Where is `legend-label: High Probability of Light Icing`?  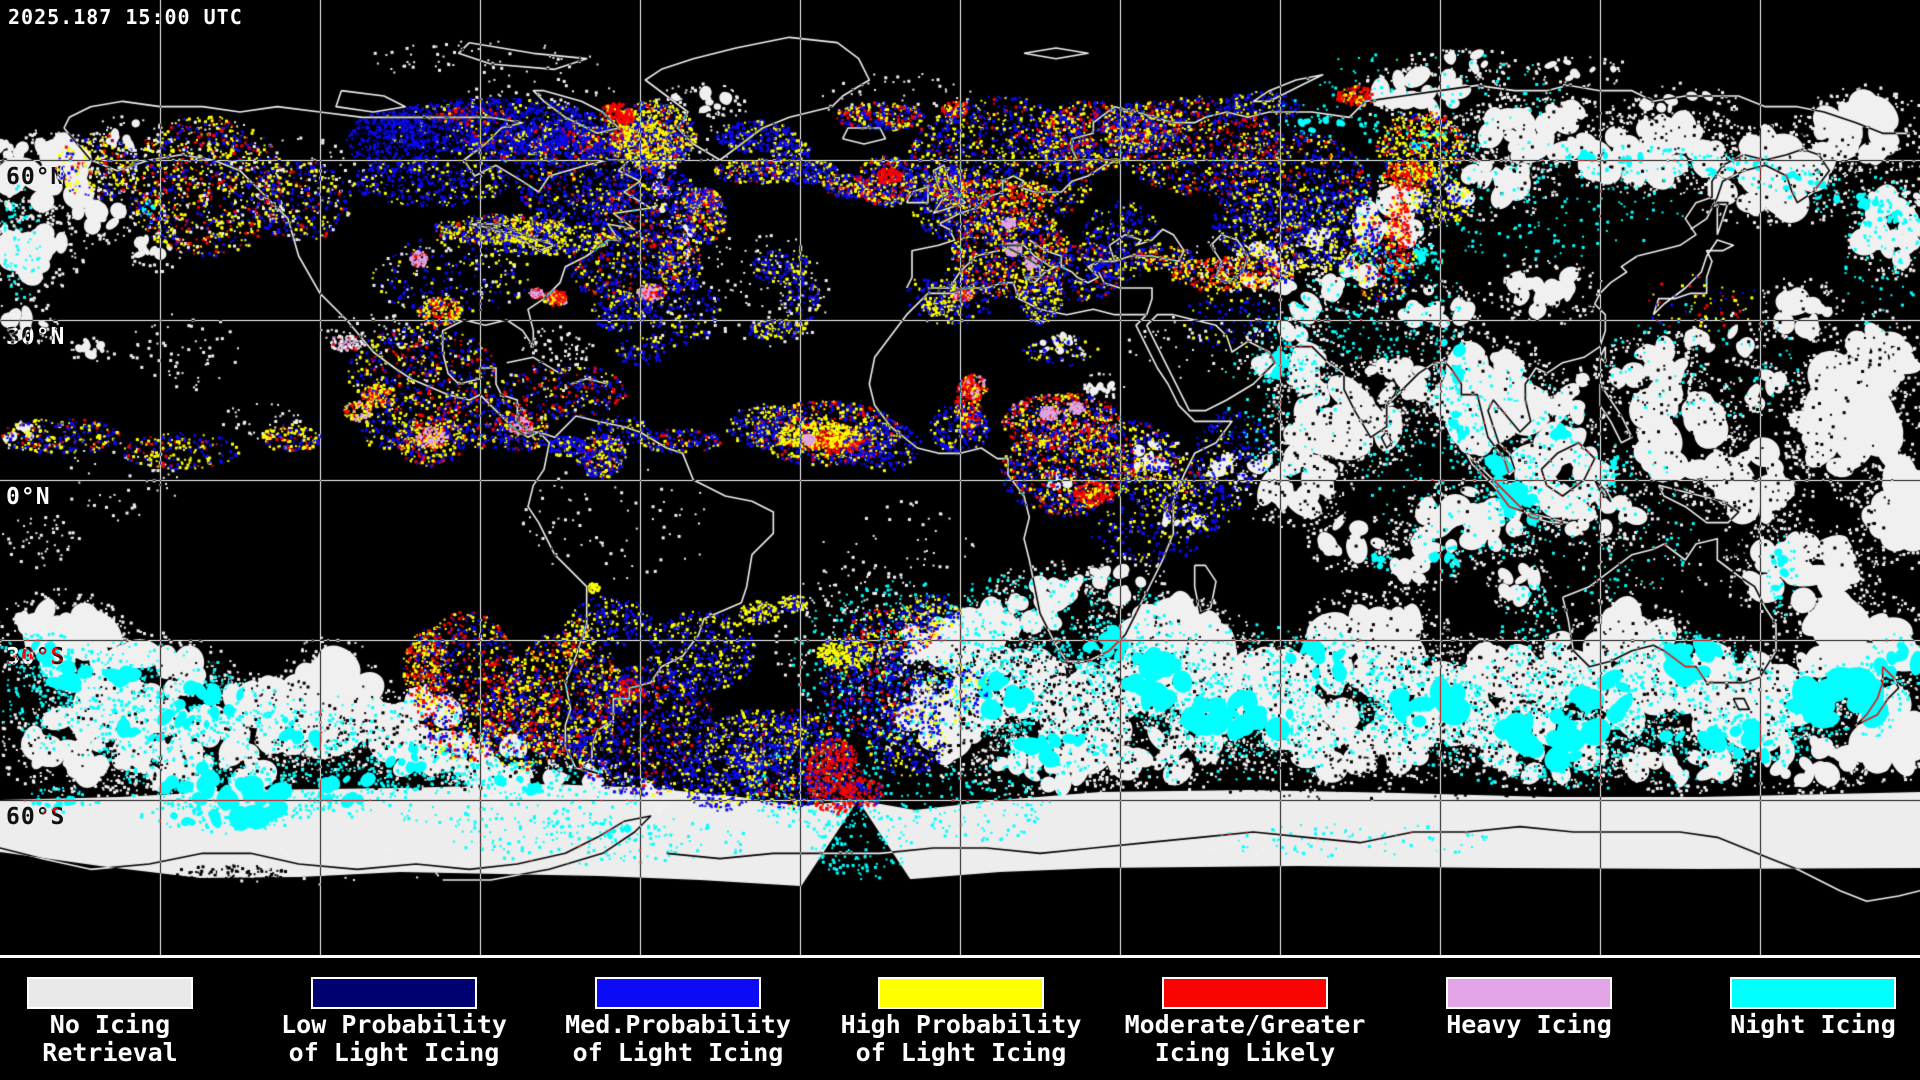 legend-label: High Probability of Light Icing is located at coordinates (961, 1039).